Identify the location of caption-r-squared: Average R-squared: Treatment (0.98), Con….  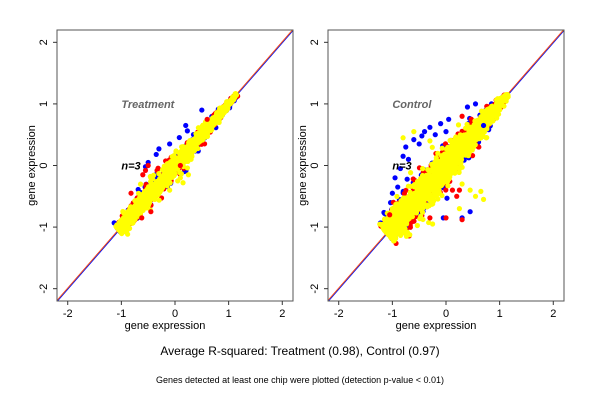
(300, 351).